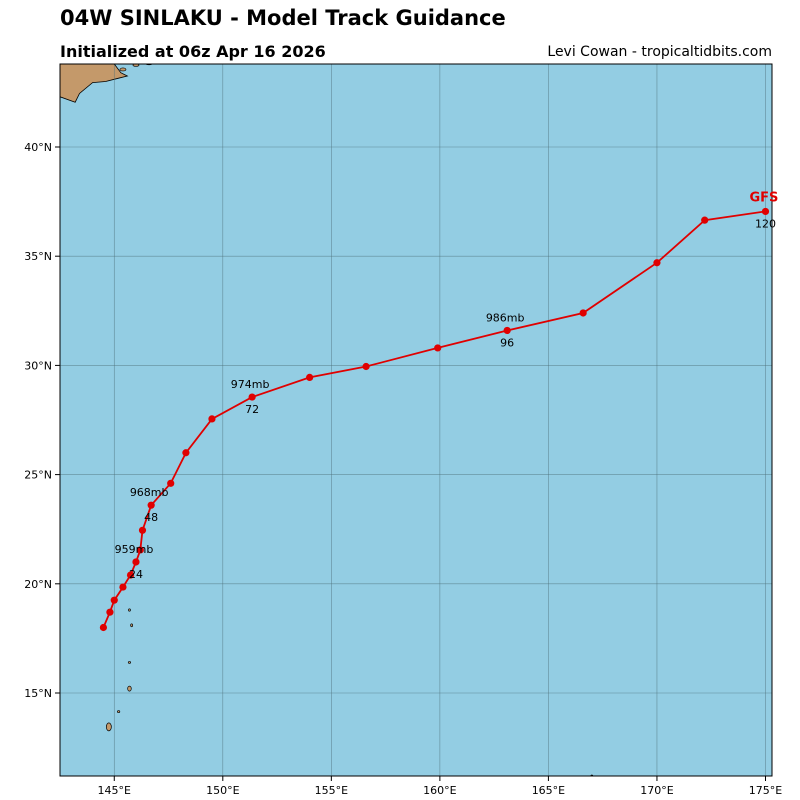  What do you see at coordinates (114, 790) in the screenshot?
I see `lon-tick-label: 145°E` at bounding box center [114, 790].